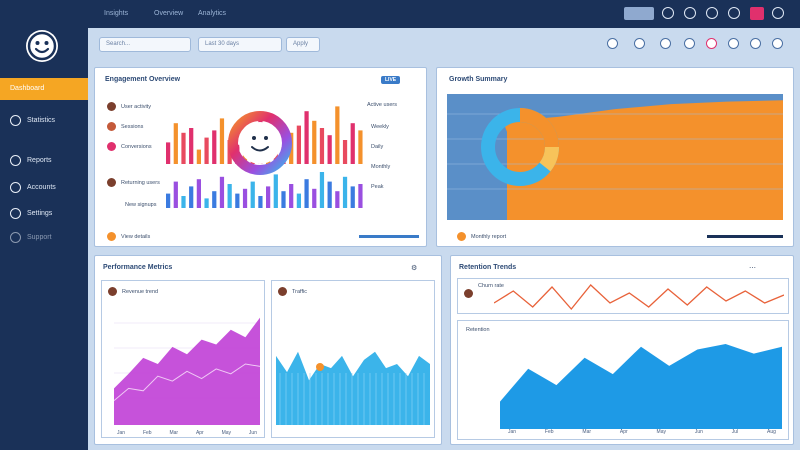 The height and width of the screenshot is (450, 800). Describe the element at coordinates (31, 213) in the screenshot. I see `sidebar-item-settings: Settings` at that location.